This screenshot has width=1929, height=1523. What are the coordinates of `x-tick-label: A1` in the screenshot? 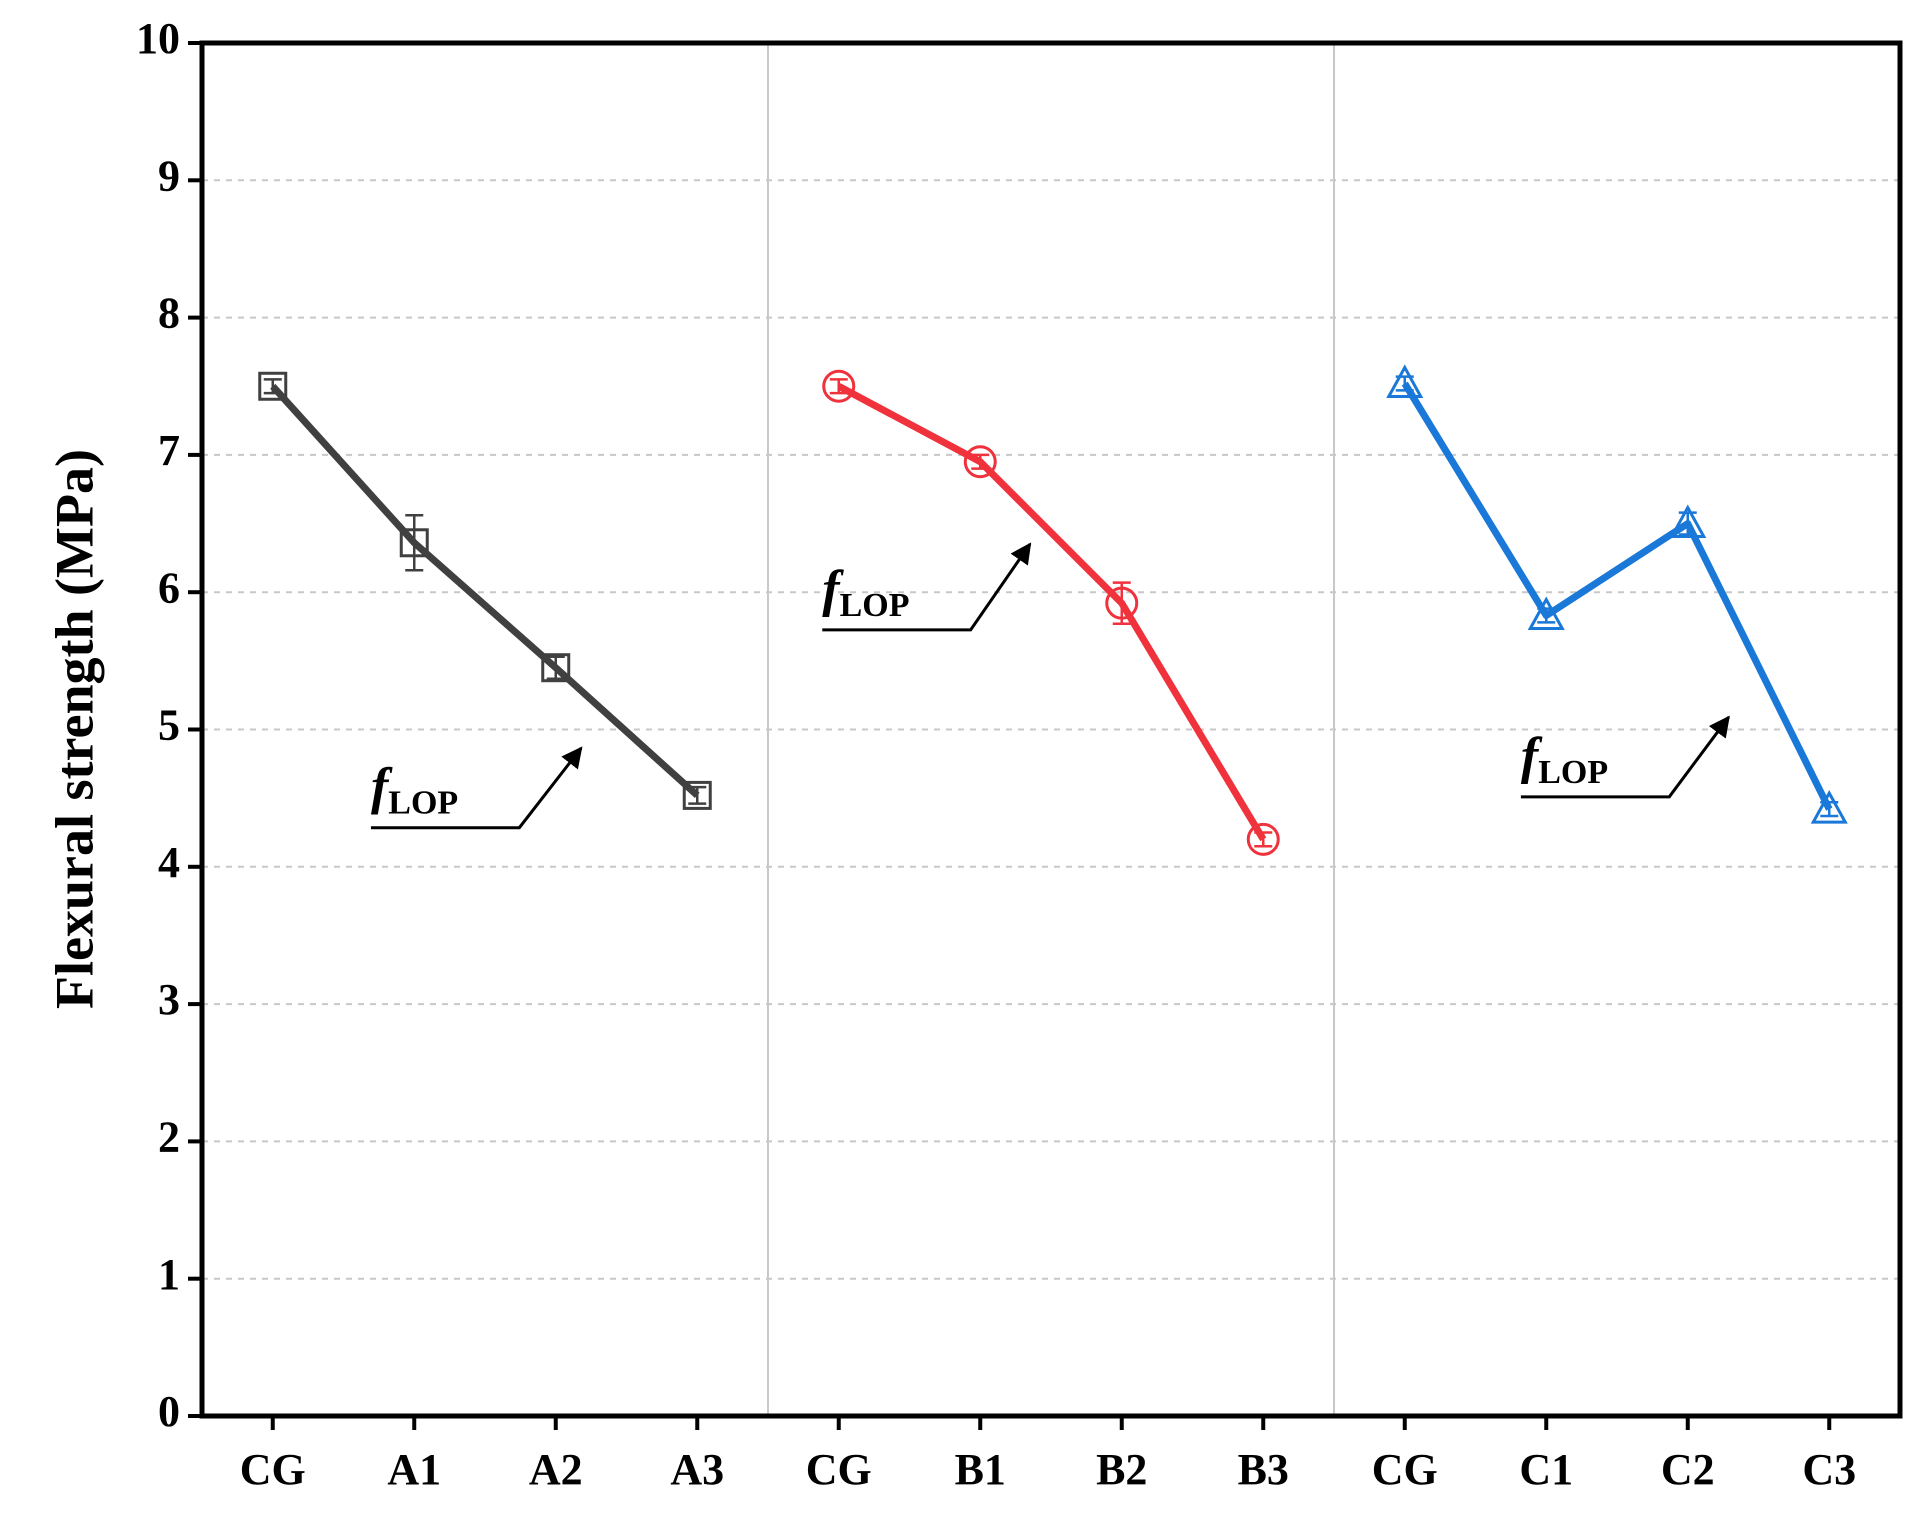 It's located at (414, 1469).